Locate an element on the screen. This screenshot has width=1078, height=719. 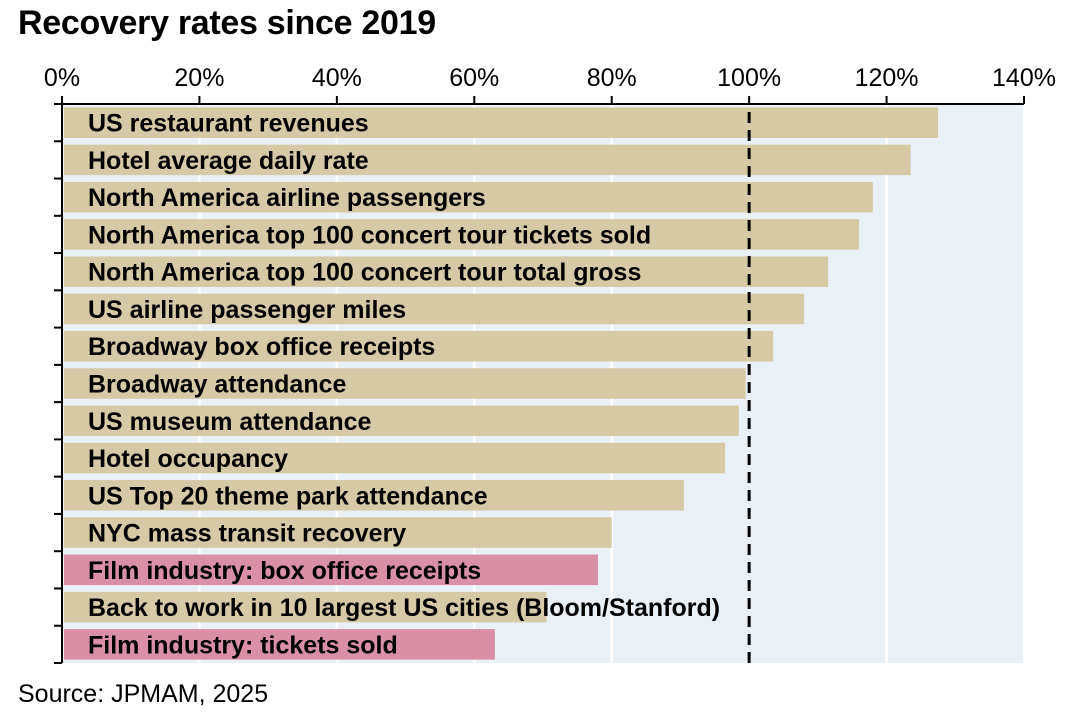
x-tick-label: 100% is located at coordinates (749, 78).